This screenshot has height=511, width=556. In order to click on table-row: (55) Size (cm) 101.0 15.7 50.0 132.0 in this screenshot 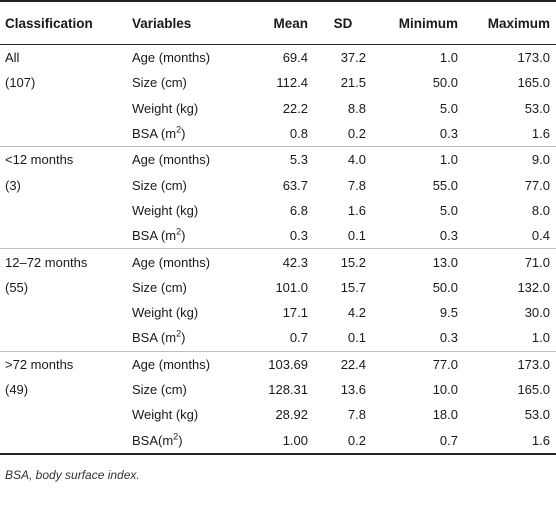, I will do `click(278, 287)`.